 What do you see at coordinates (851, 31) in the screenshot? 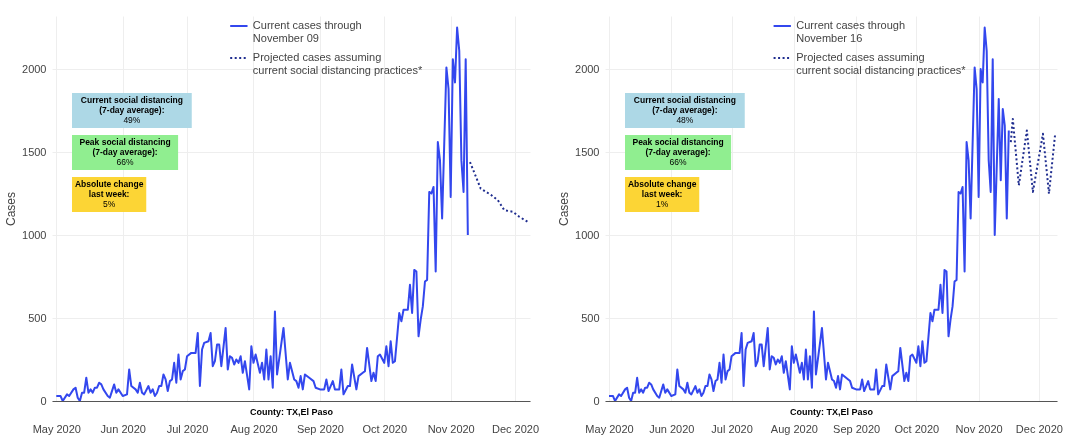
I see `legend-label: Current cases through November 16` at bounding box center [851, 31].